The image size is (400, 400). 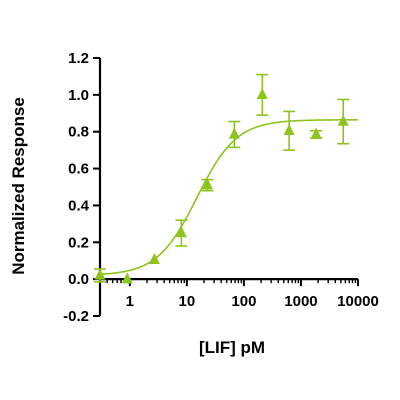 I want to click on x-tick-label: 1, so click(x=130, y=301).